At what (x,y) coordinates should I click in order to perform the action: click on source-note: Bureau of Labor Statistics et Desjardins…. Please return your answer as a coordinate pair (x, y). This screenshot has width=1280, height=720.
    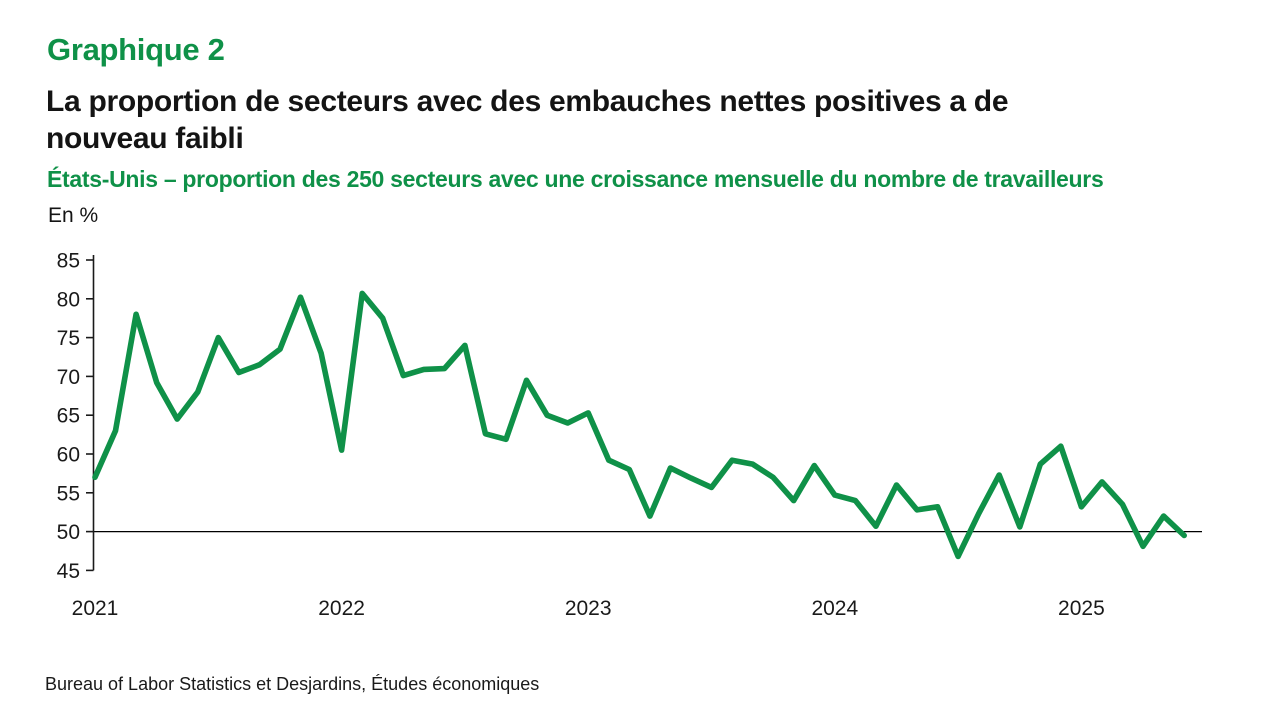
    Looking at the image, I should click on (292, 684).